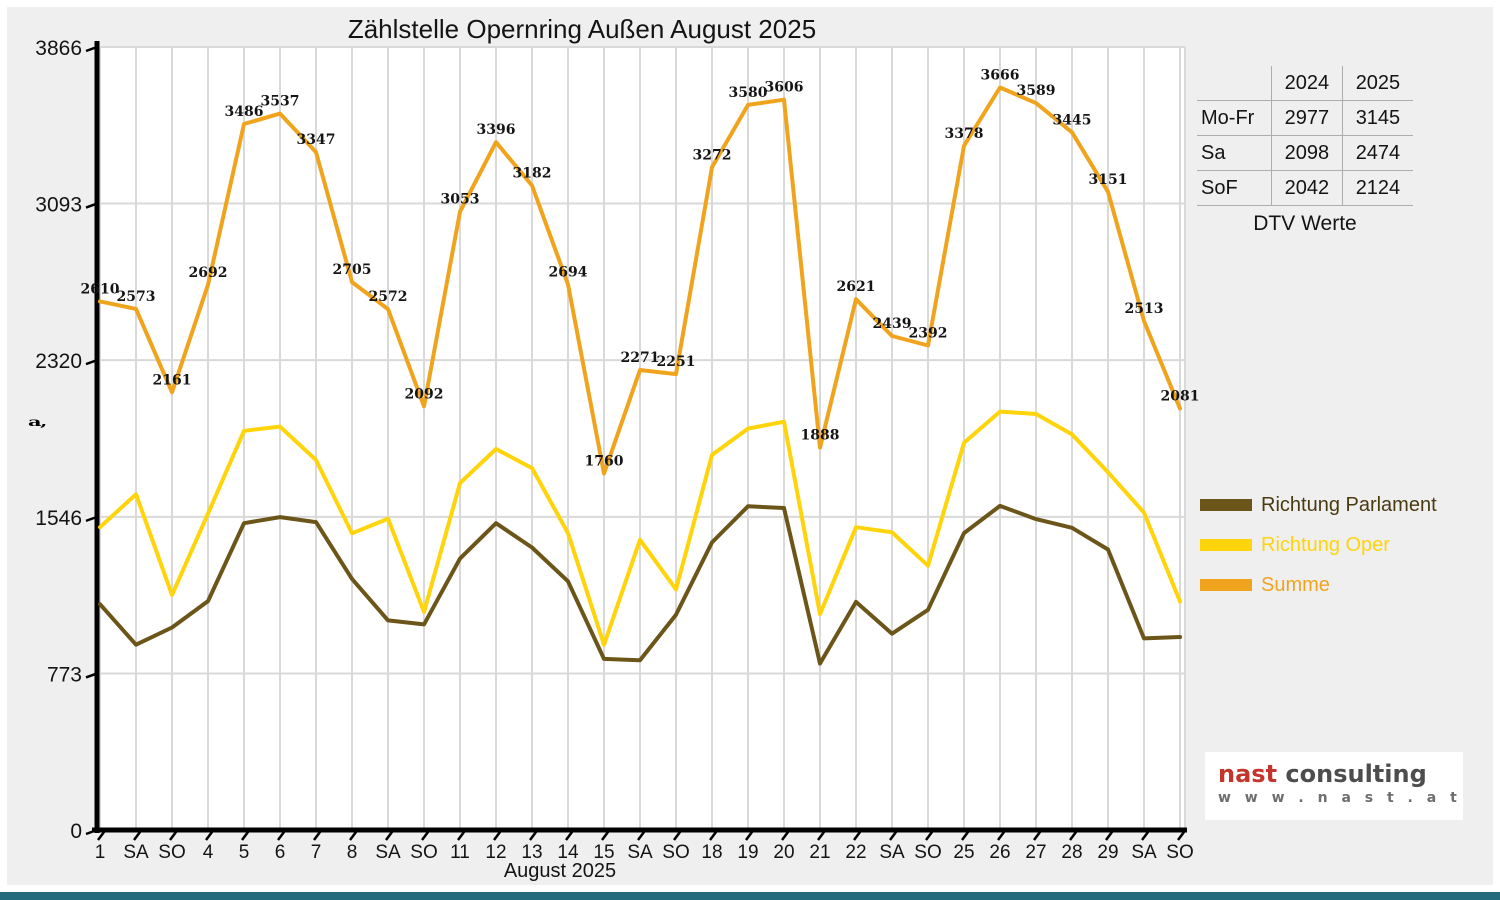  I want to click on legend-label: Summe, so click(1295, 584).